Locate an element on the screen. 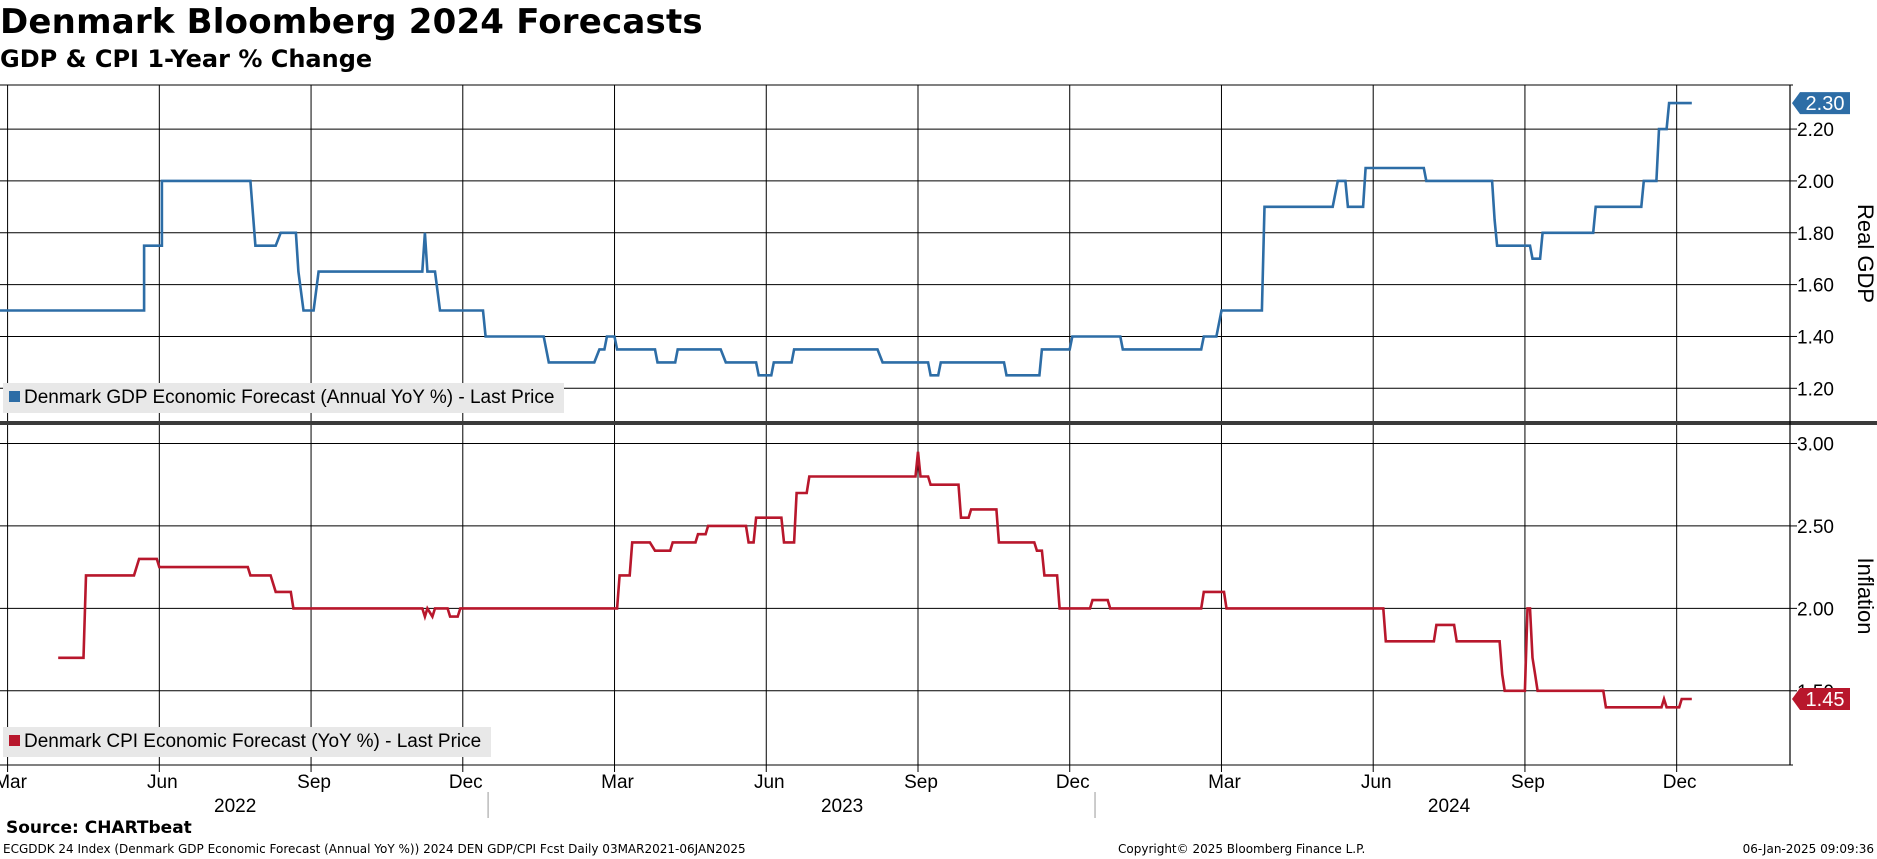 The height and width of the screenshot is (859, 1877). footer-copyright: Copyright© 2025 Bloomberg Finance L.P. is located at coordinates (1242, 849).